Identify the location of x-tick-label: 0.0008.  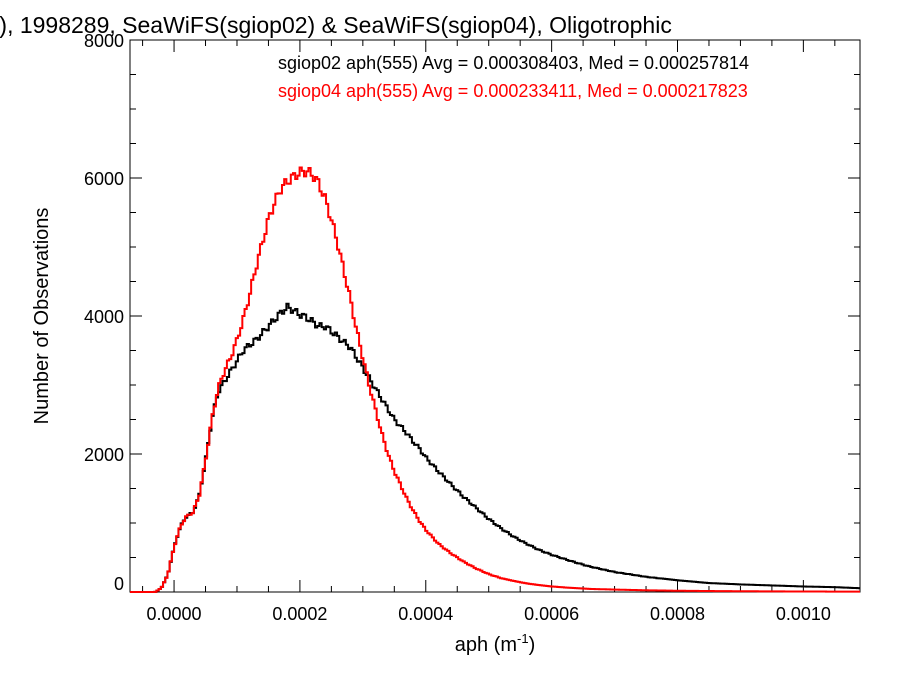
(677, 614).